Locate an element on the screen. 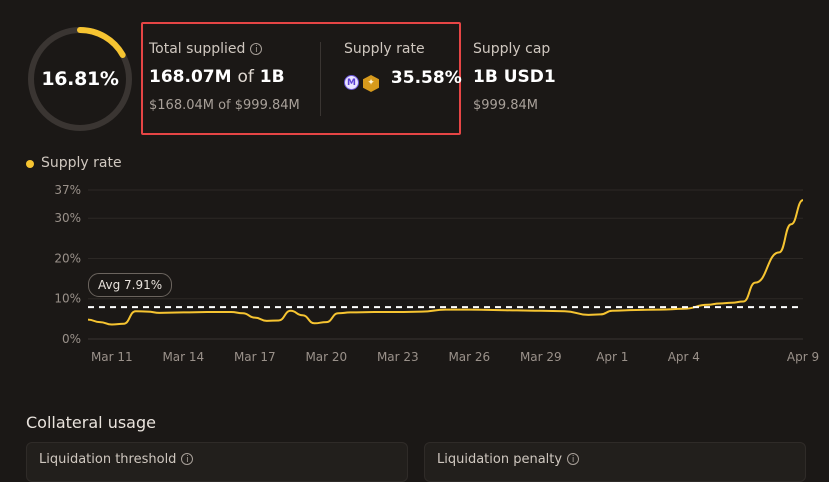 The image size is (829, 482). liquidation-threshold-card: Liquidation threshold i is located at coordinates (217, 462).